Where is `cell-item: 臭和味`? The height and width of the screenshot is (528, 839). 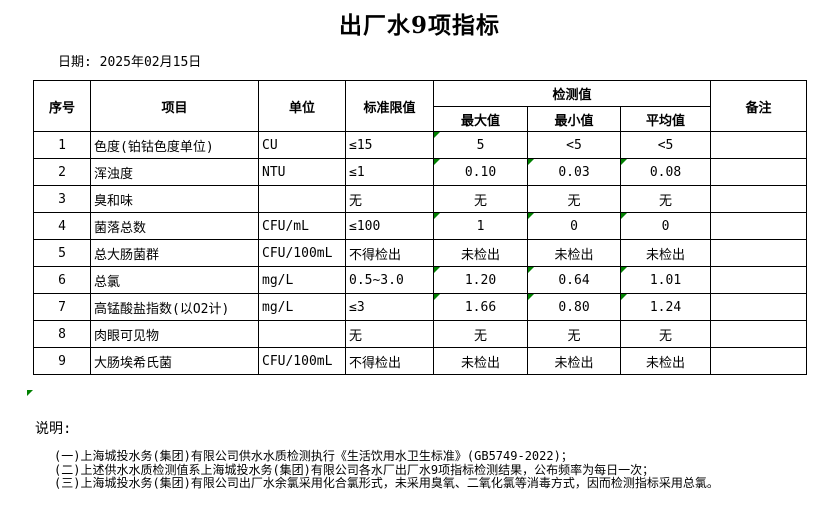
cell-item: 臭和味 is located at coordinates (174, 199).